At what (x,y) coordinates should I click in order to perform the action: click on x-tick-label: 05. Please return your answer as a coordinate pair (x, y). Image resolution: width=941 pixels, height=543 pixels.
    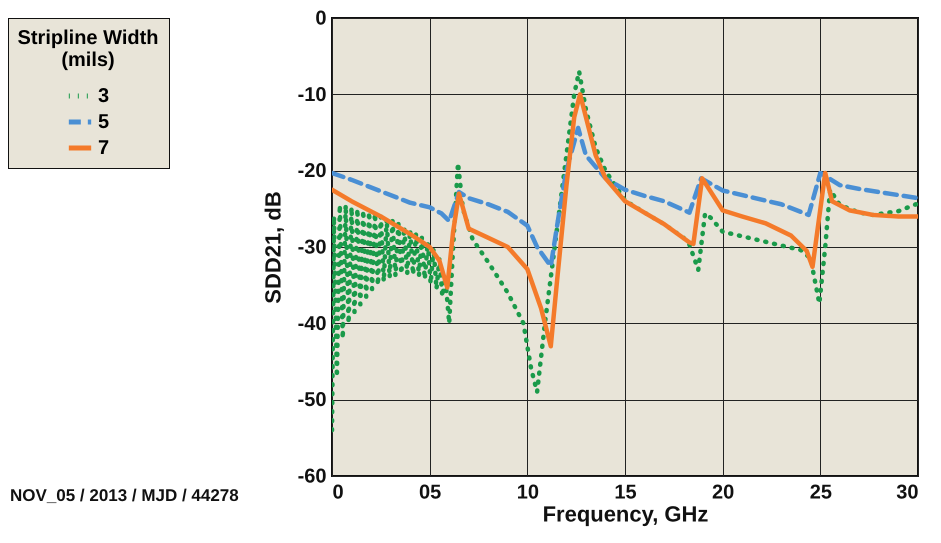
    Looking at the image, I should click on (430, 493).